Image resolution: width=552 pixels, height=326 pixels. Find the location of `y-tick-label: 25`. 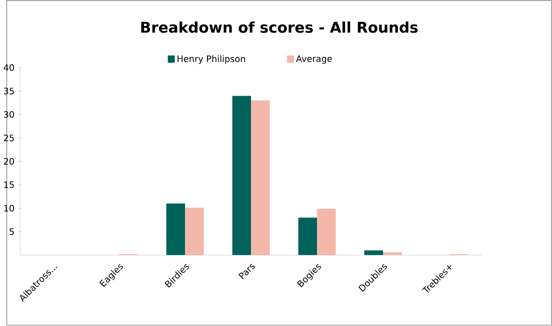

y-tick-label: 25 is located at coordinates (9, 138).